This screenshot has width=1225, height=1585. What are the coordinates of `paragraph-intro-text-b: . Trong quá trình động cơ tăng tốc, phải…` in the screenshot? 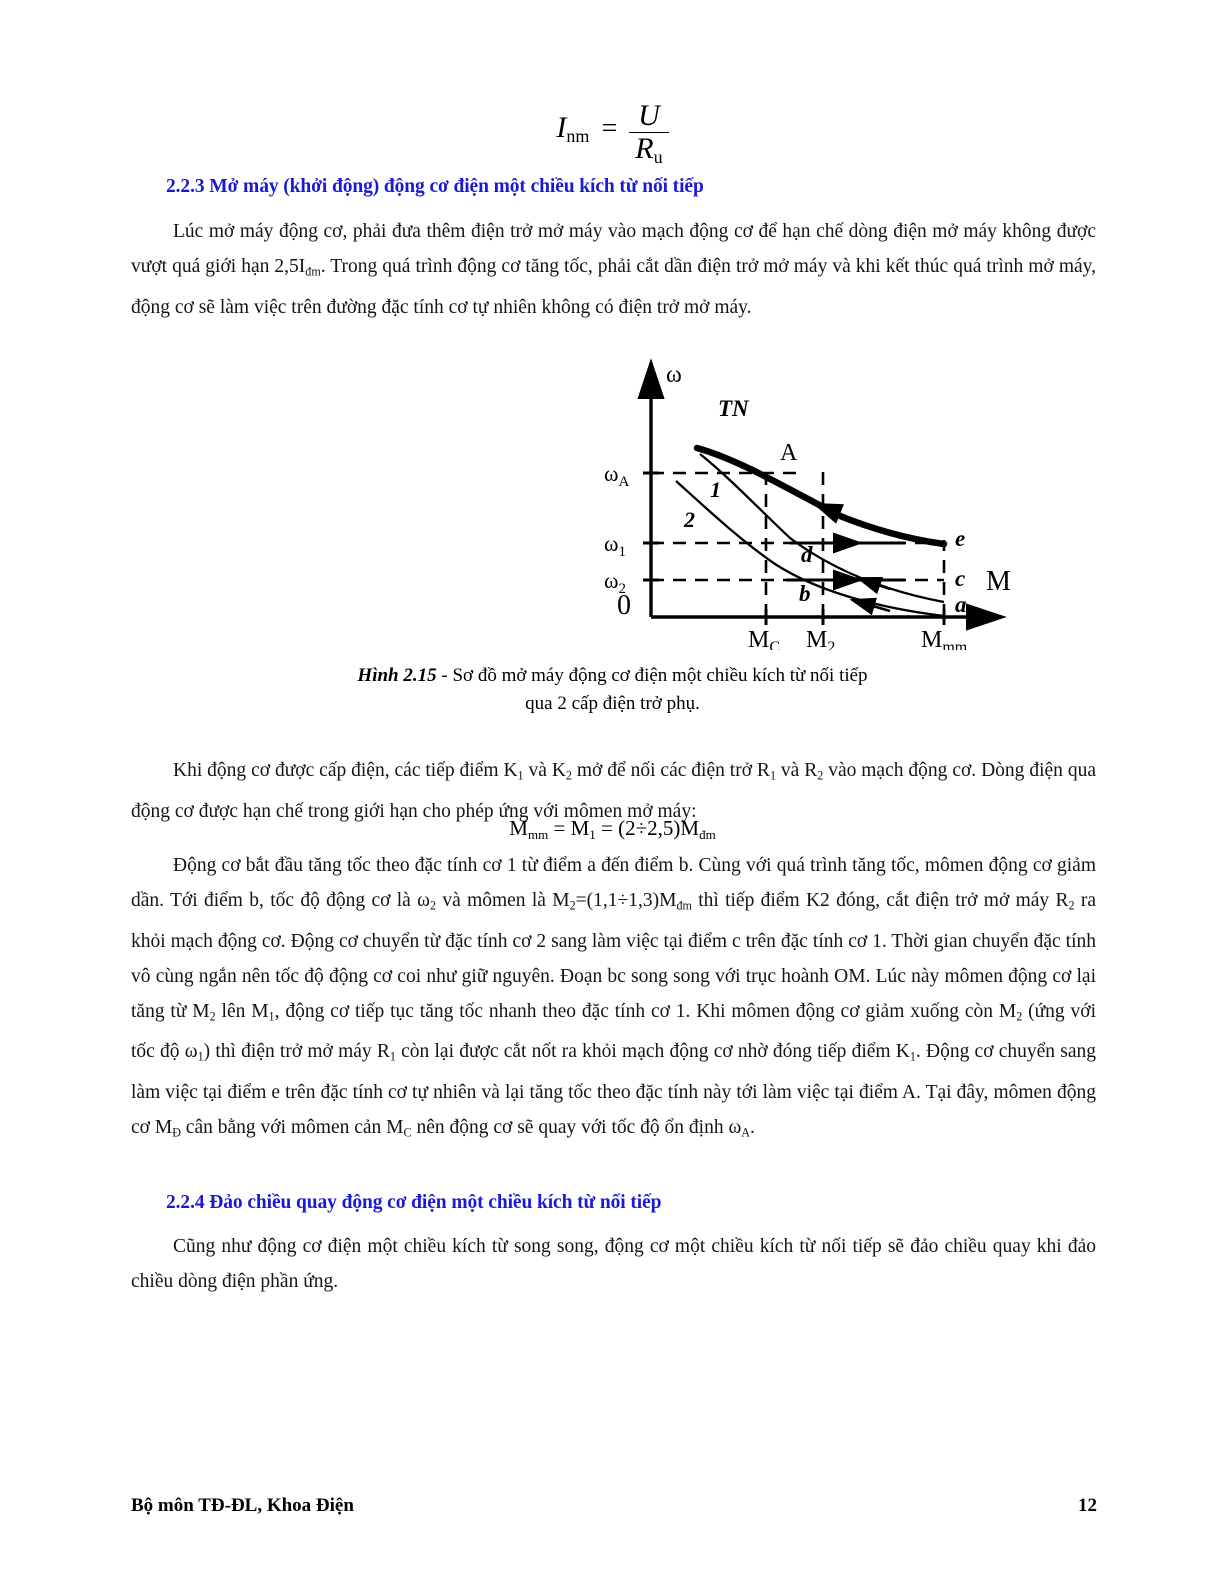 It's located at (614, 287).